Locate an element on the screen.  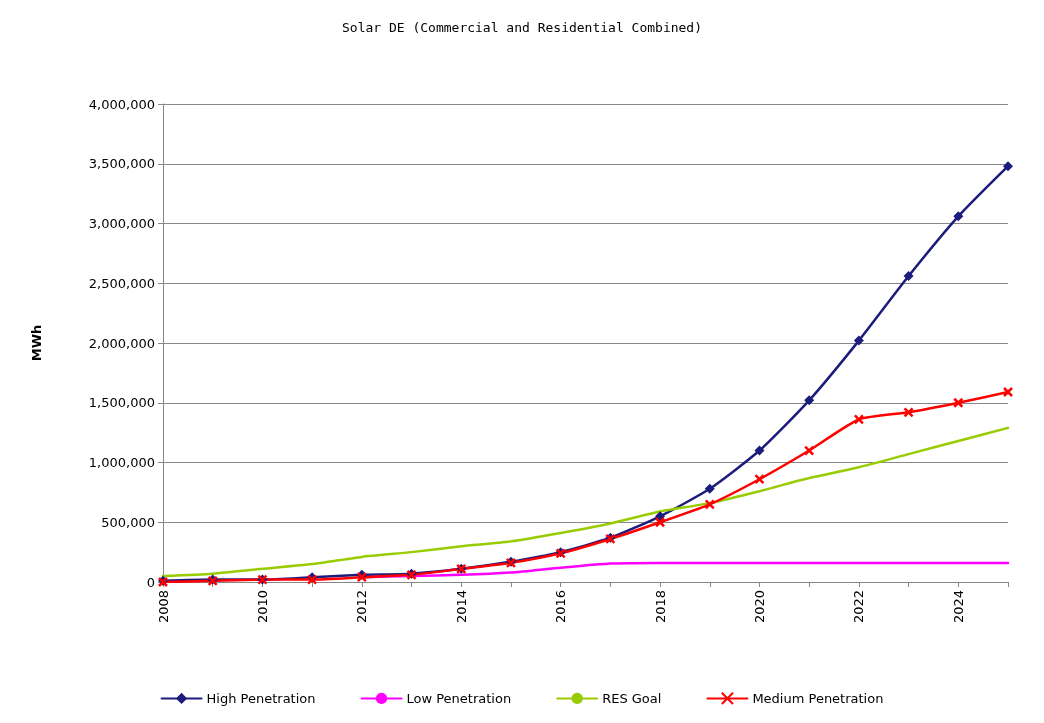
x-tick-label: 2014 is located at coordinates (461, 607).